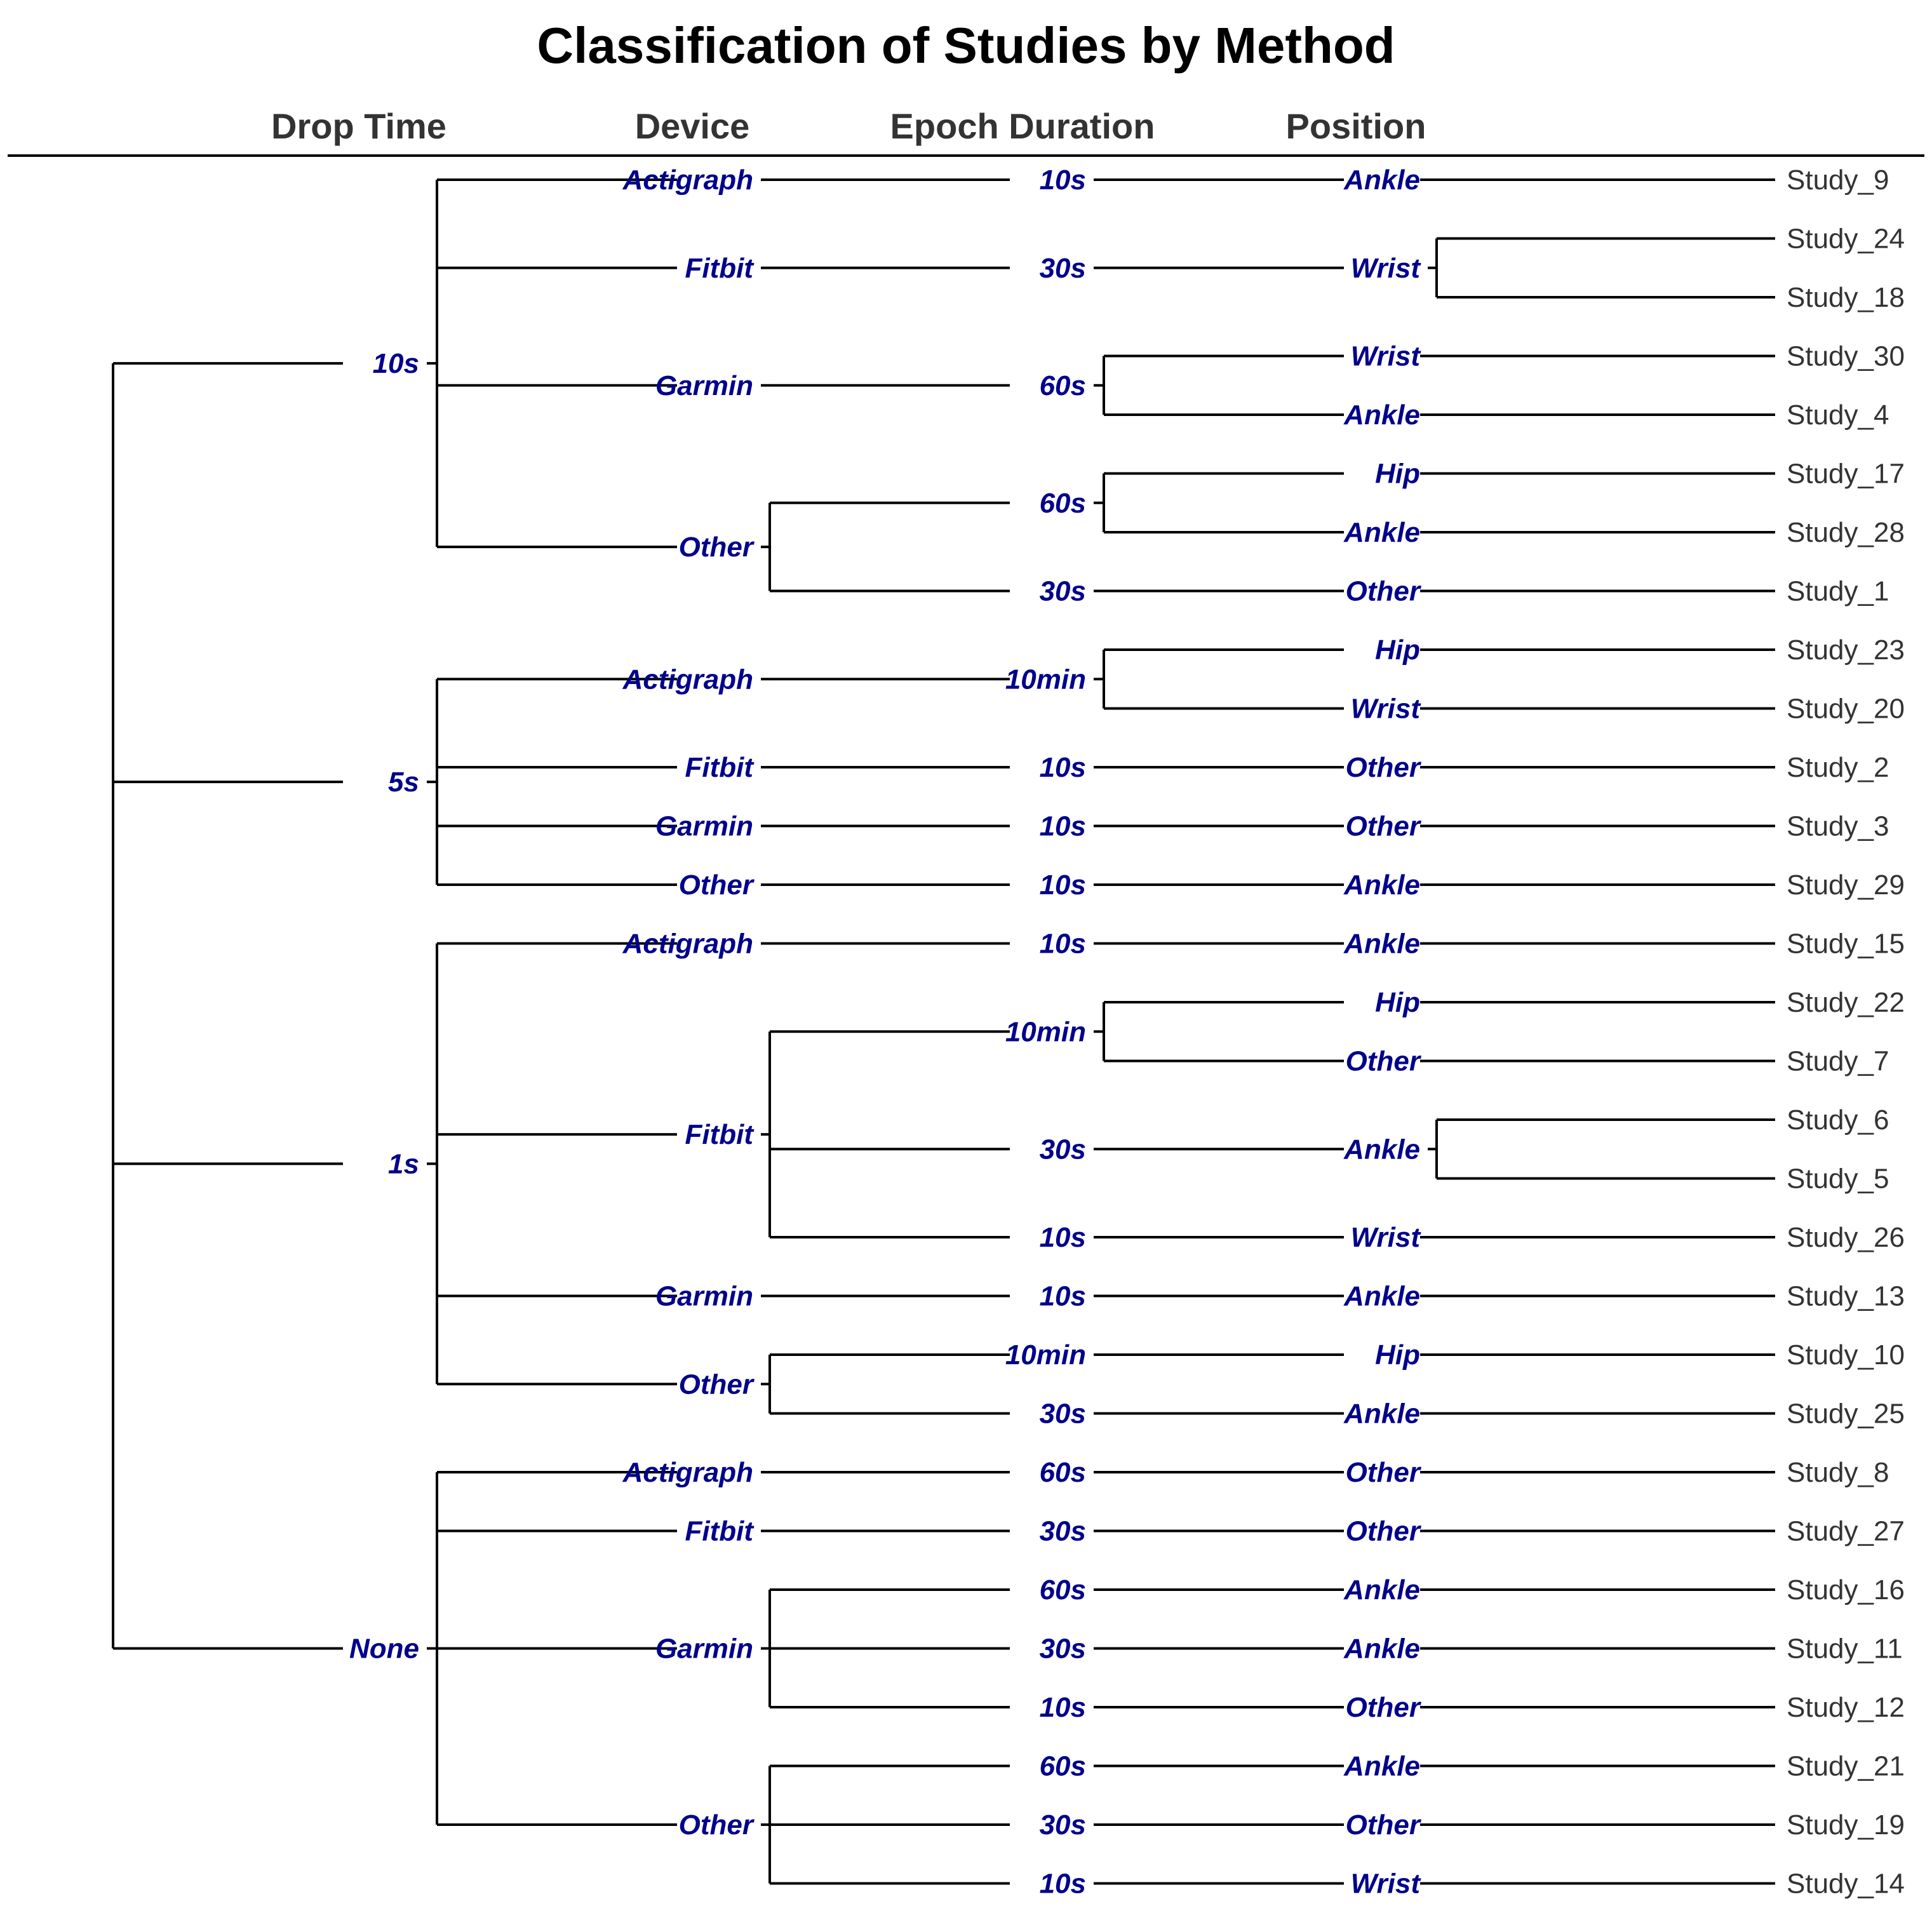 The height and width of the screenshot is (1932, 1932). I want to click on drop-time-0-3-1-label: 30s, so click(1063, 591).